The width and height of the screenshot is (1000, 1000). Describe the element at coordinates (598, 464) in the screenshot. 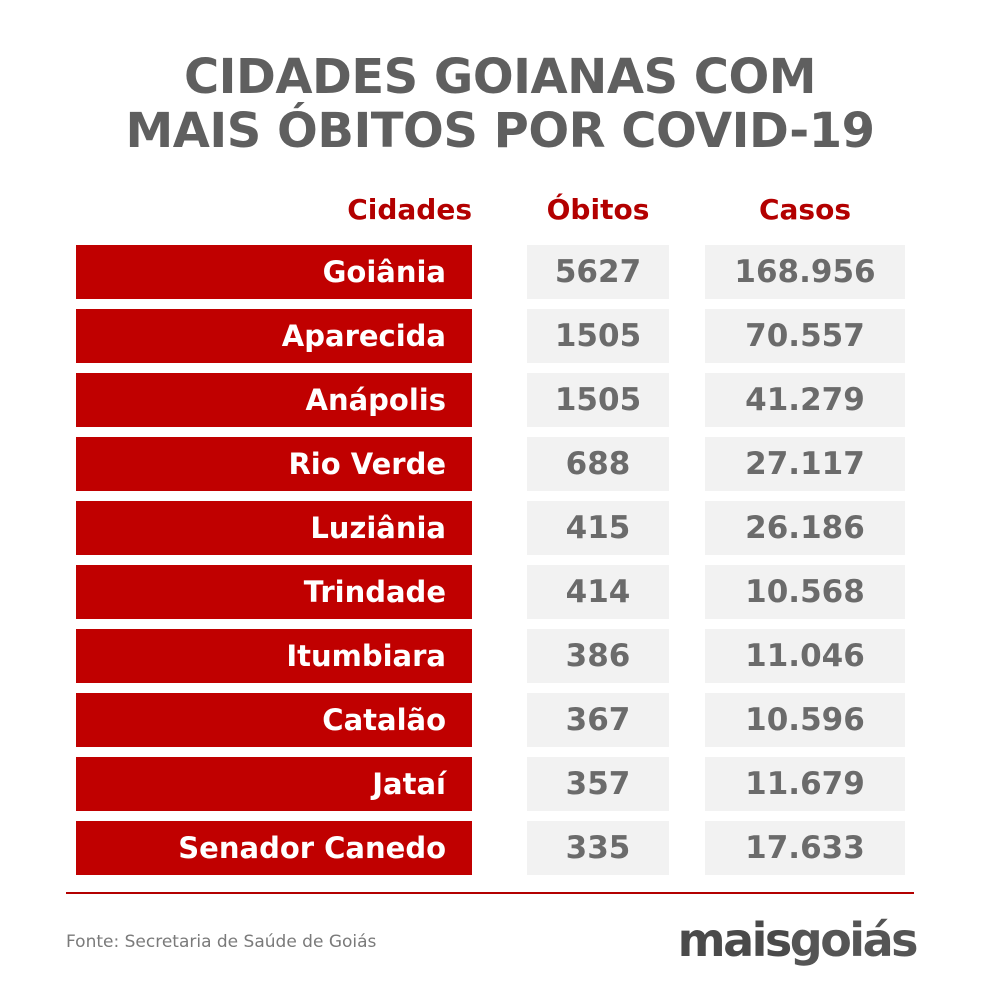

I see `deaths-cell: 688` at that location.